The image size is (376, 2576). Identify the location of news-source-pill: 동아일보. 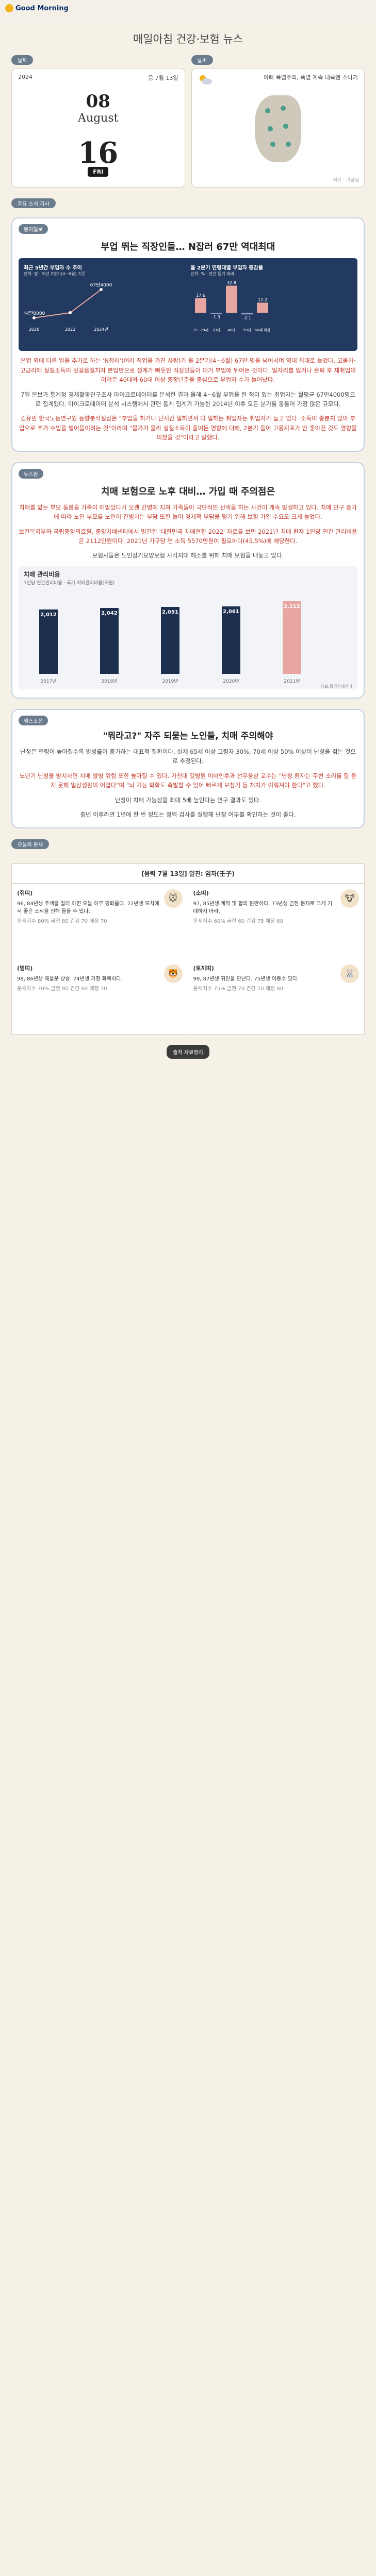
(33, 229).